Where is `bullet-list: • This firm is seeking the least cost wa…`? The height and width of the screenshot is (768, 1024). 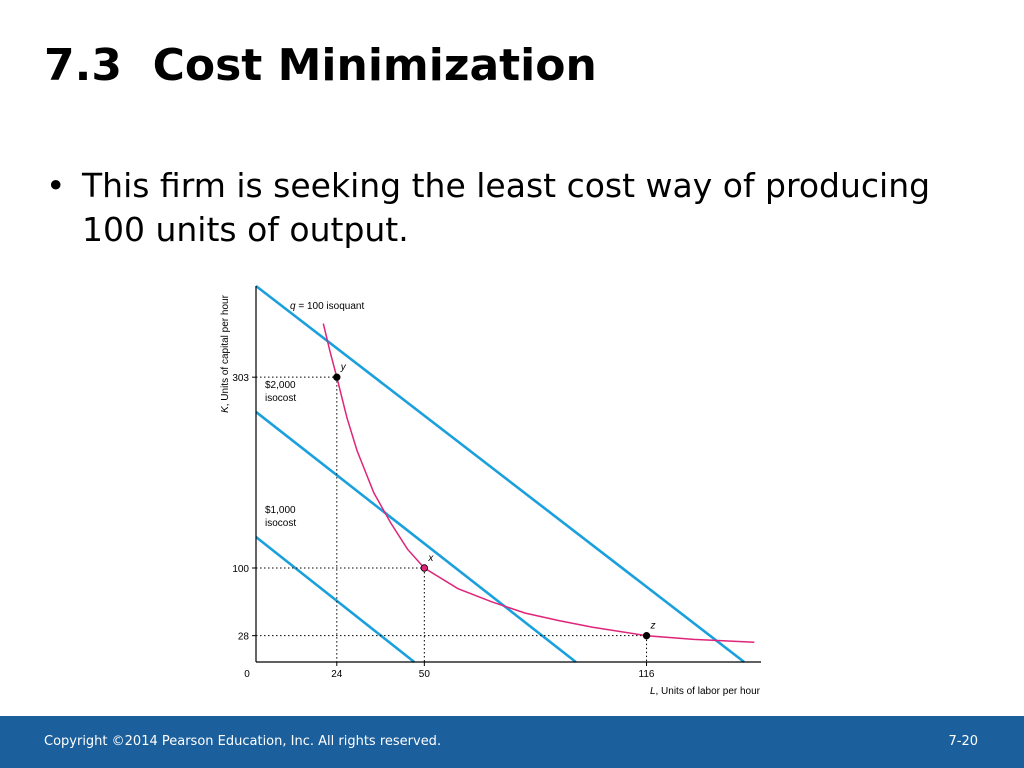 bullet-list: • This firm is seeking the least cost wa… is located at coordinates (494, 208).